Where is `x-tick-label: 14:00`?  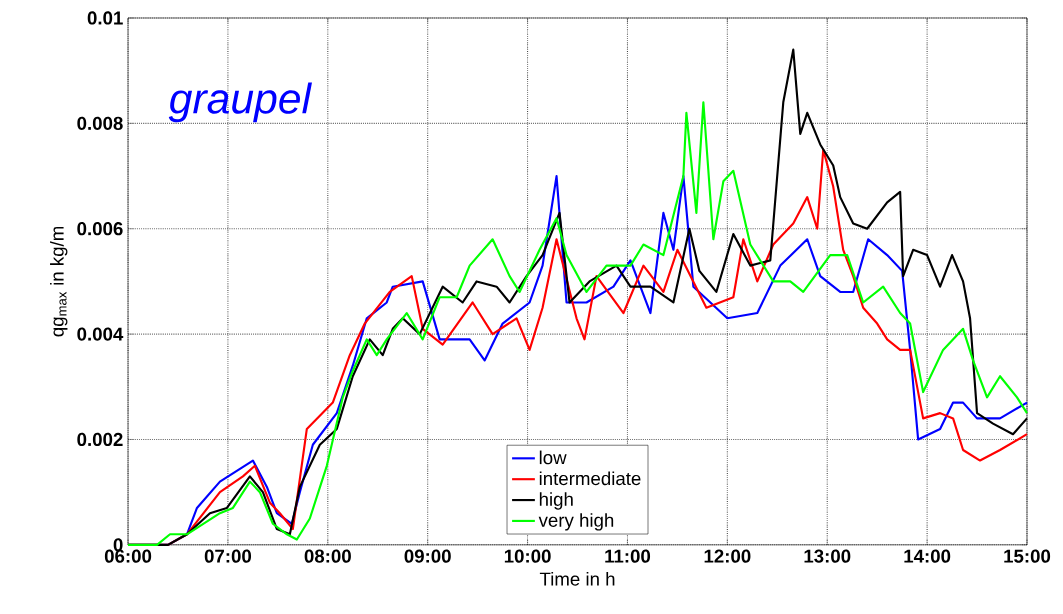
x-tick-label: 14:00 is located at coordinates (927, 556).